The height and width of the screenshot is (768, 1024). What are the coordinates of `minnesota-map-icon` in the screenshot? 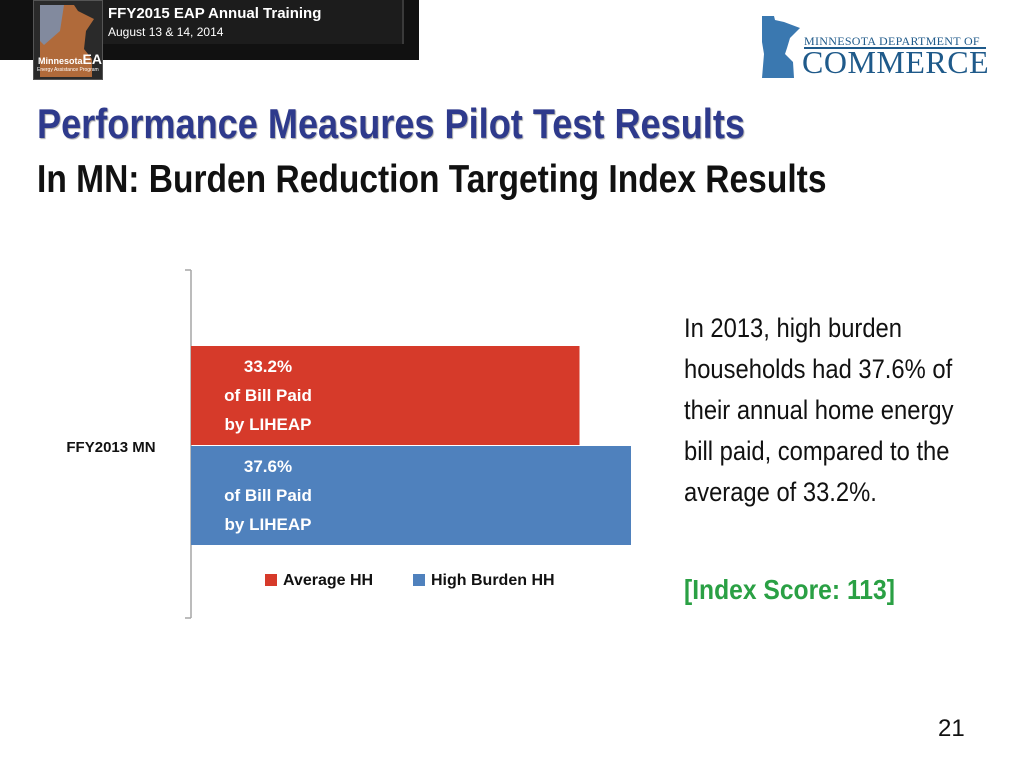 It's located at (68, 40).